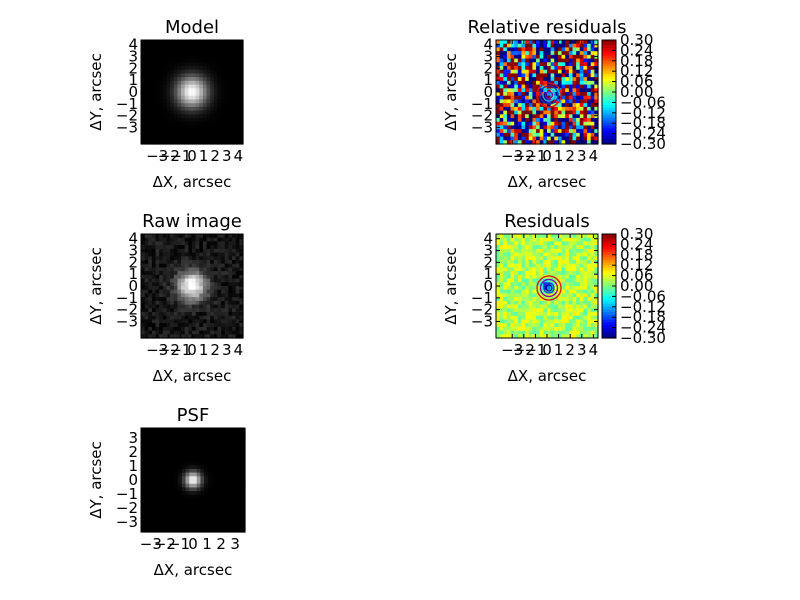  What do you see at coordinates (133, 68) in the screenshot?
I see `y-tick-label: 2` at bounding box center [133, 68].